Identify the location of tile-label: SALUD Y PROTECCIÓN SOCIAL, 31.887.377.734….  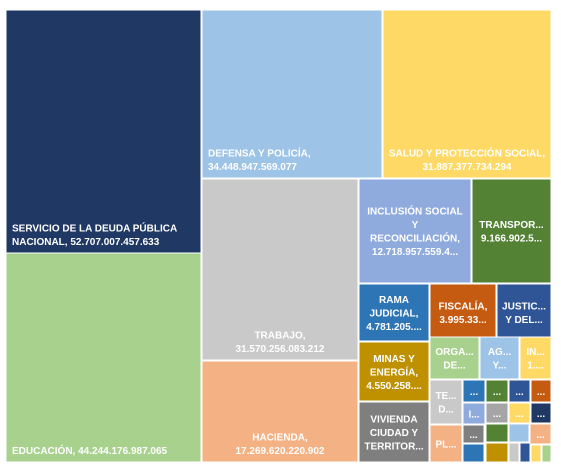
(467, 160).